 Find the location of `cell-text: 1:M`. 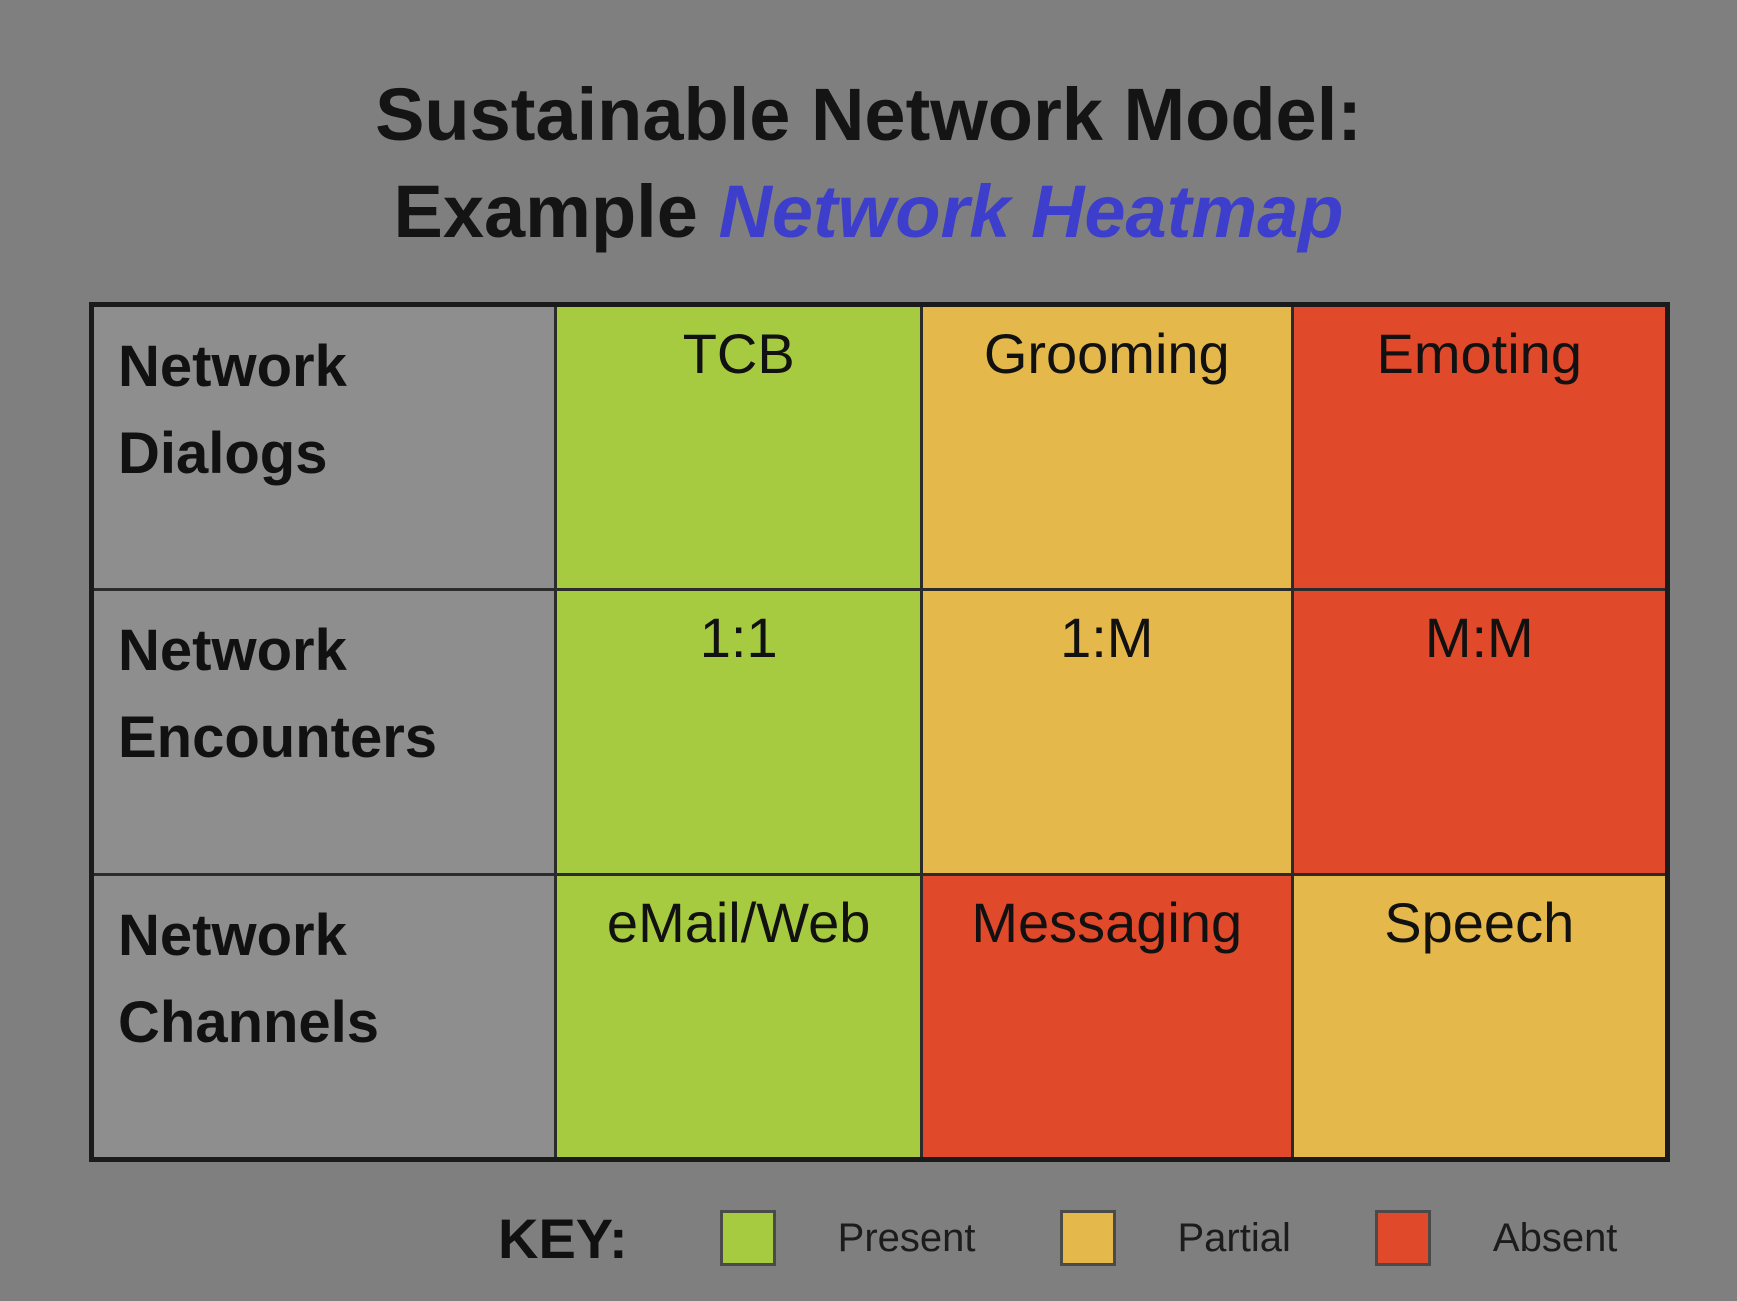

cell-text: 1:M is located at coordinates (1107, 638).